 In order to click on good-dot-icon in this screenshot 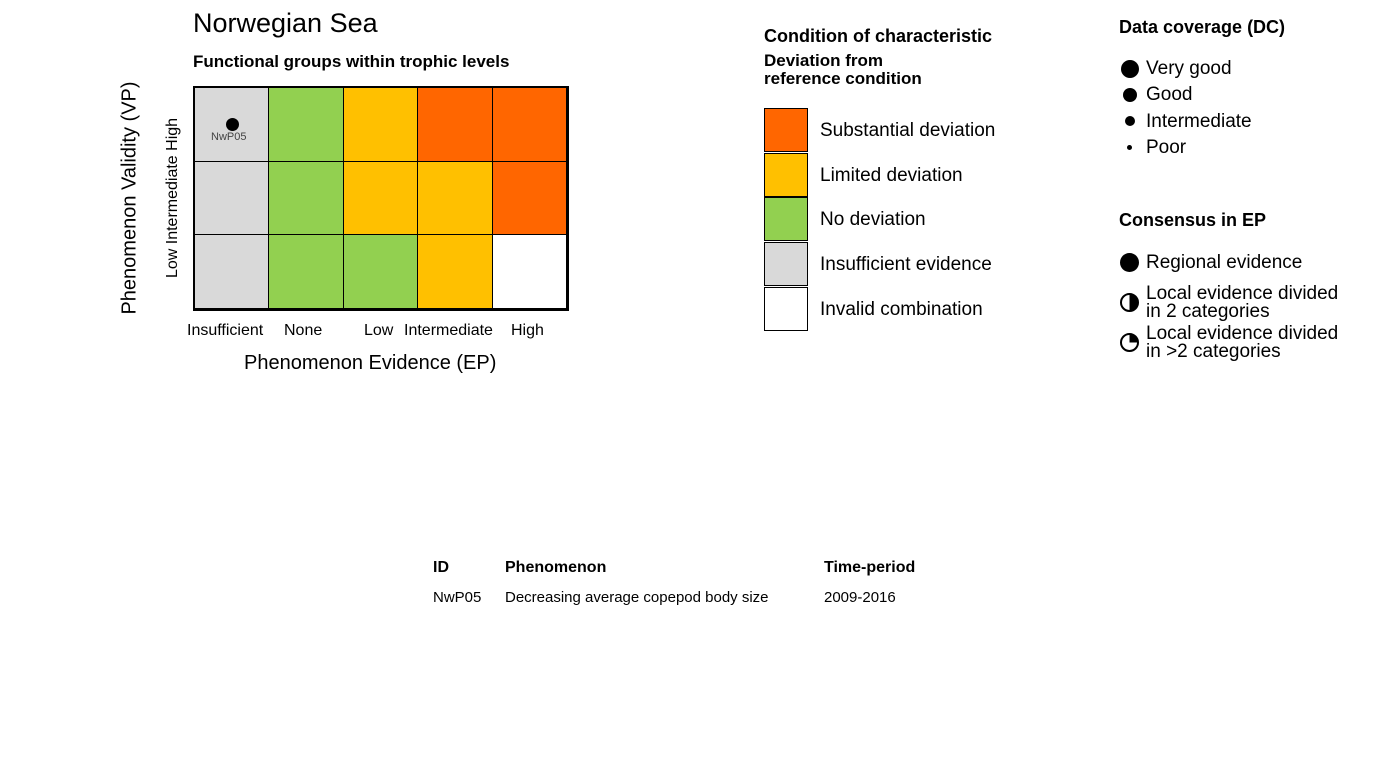, I will do `click(1130, 95)`.